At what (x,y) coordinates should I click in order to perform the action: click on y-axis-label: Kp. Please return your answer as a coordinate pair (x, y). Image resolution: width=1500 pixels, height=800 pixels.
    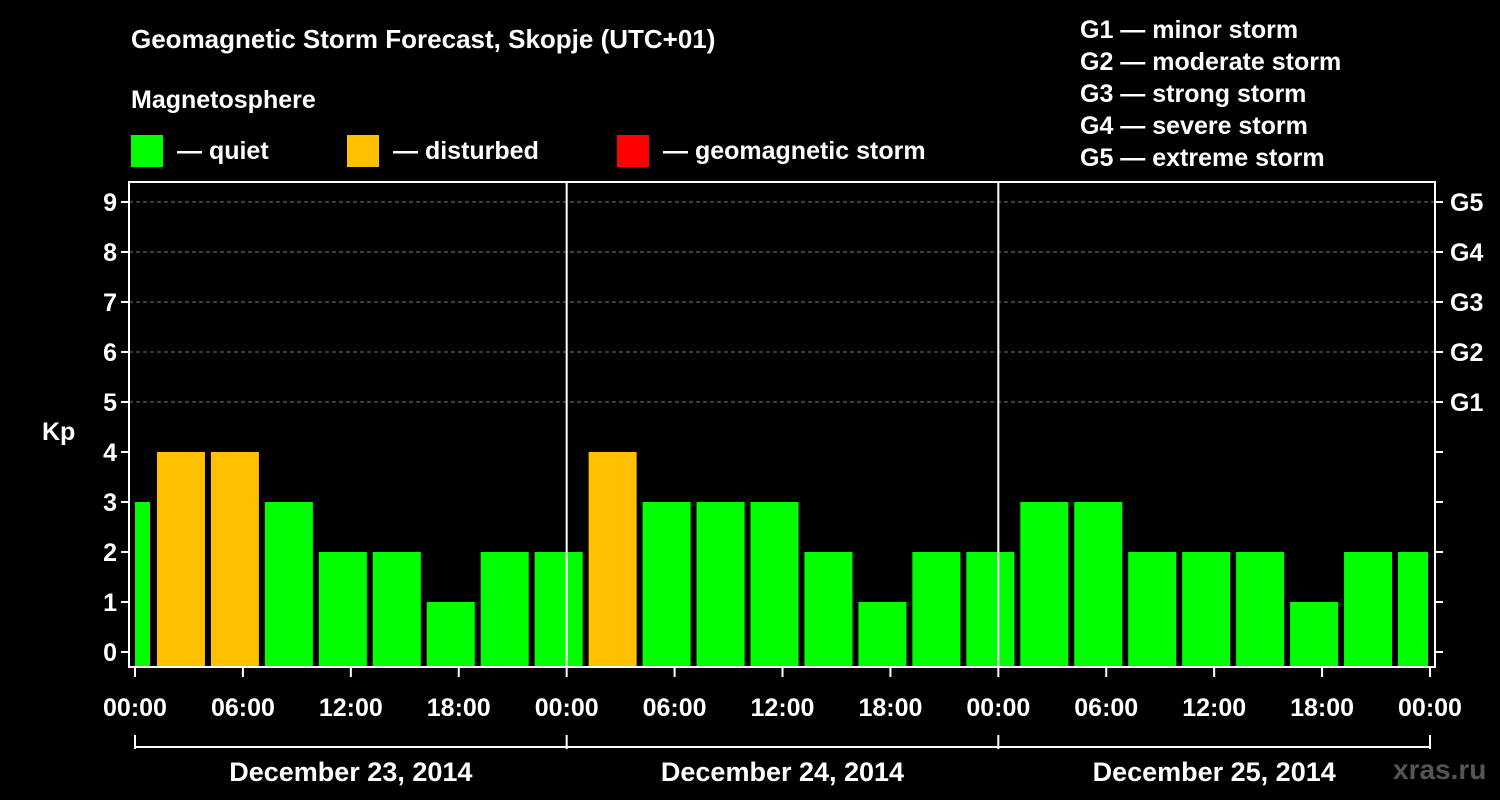
    Looking at the image, I should click on (58, 432).